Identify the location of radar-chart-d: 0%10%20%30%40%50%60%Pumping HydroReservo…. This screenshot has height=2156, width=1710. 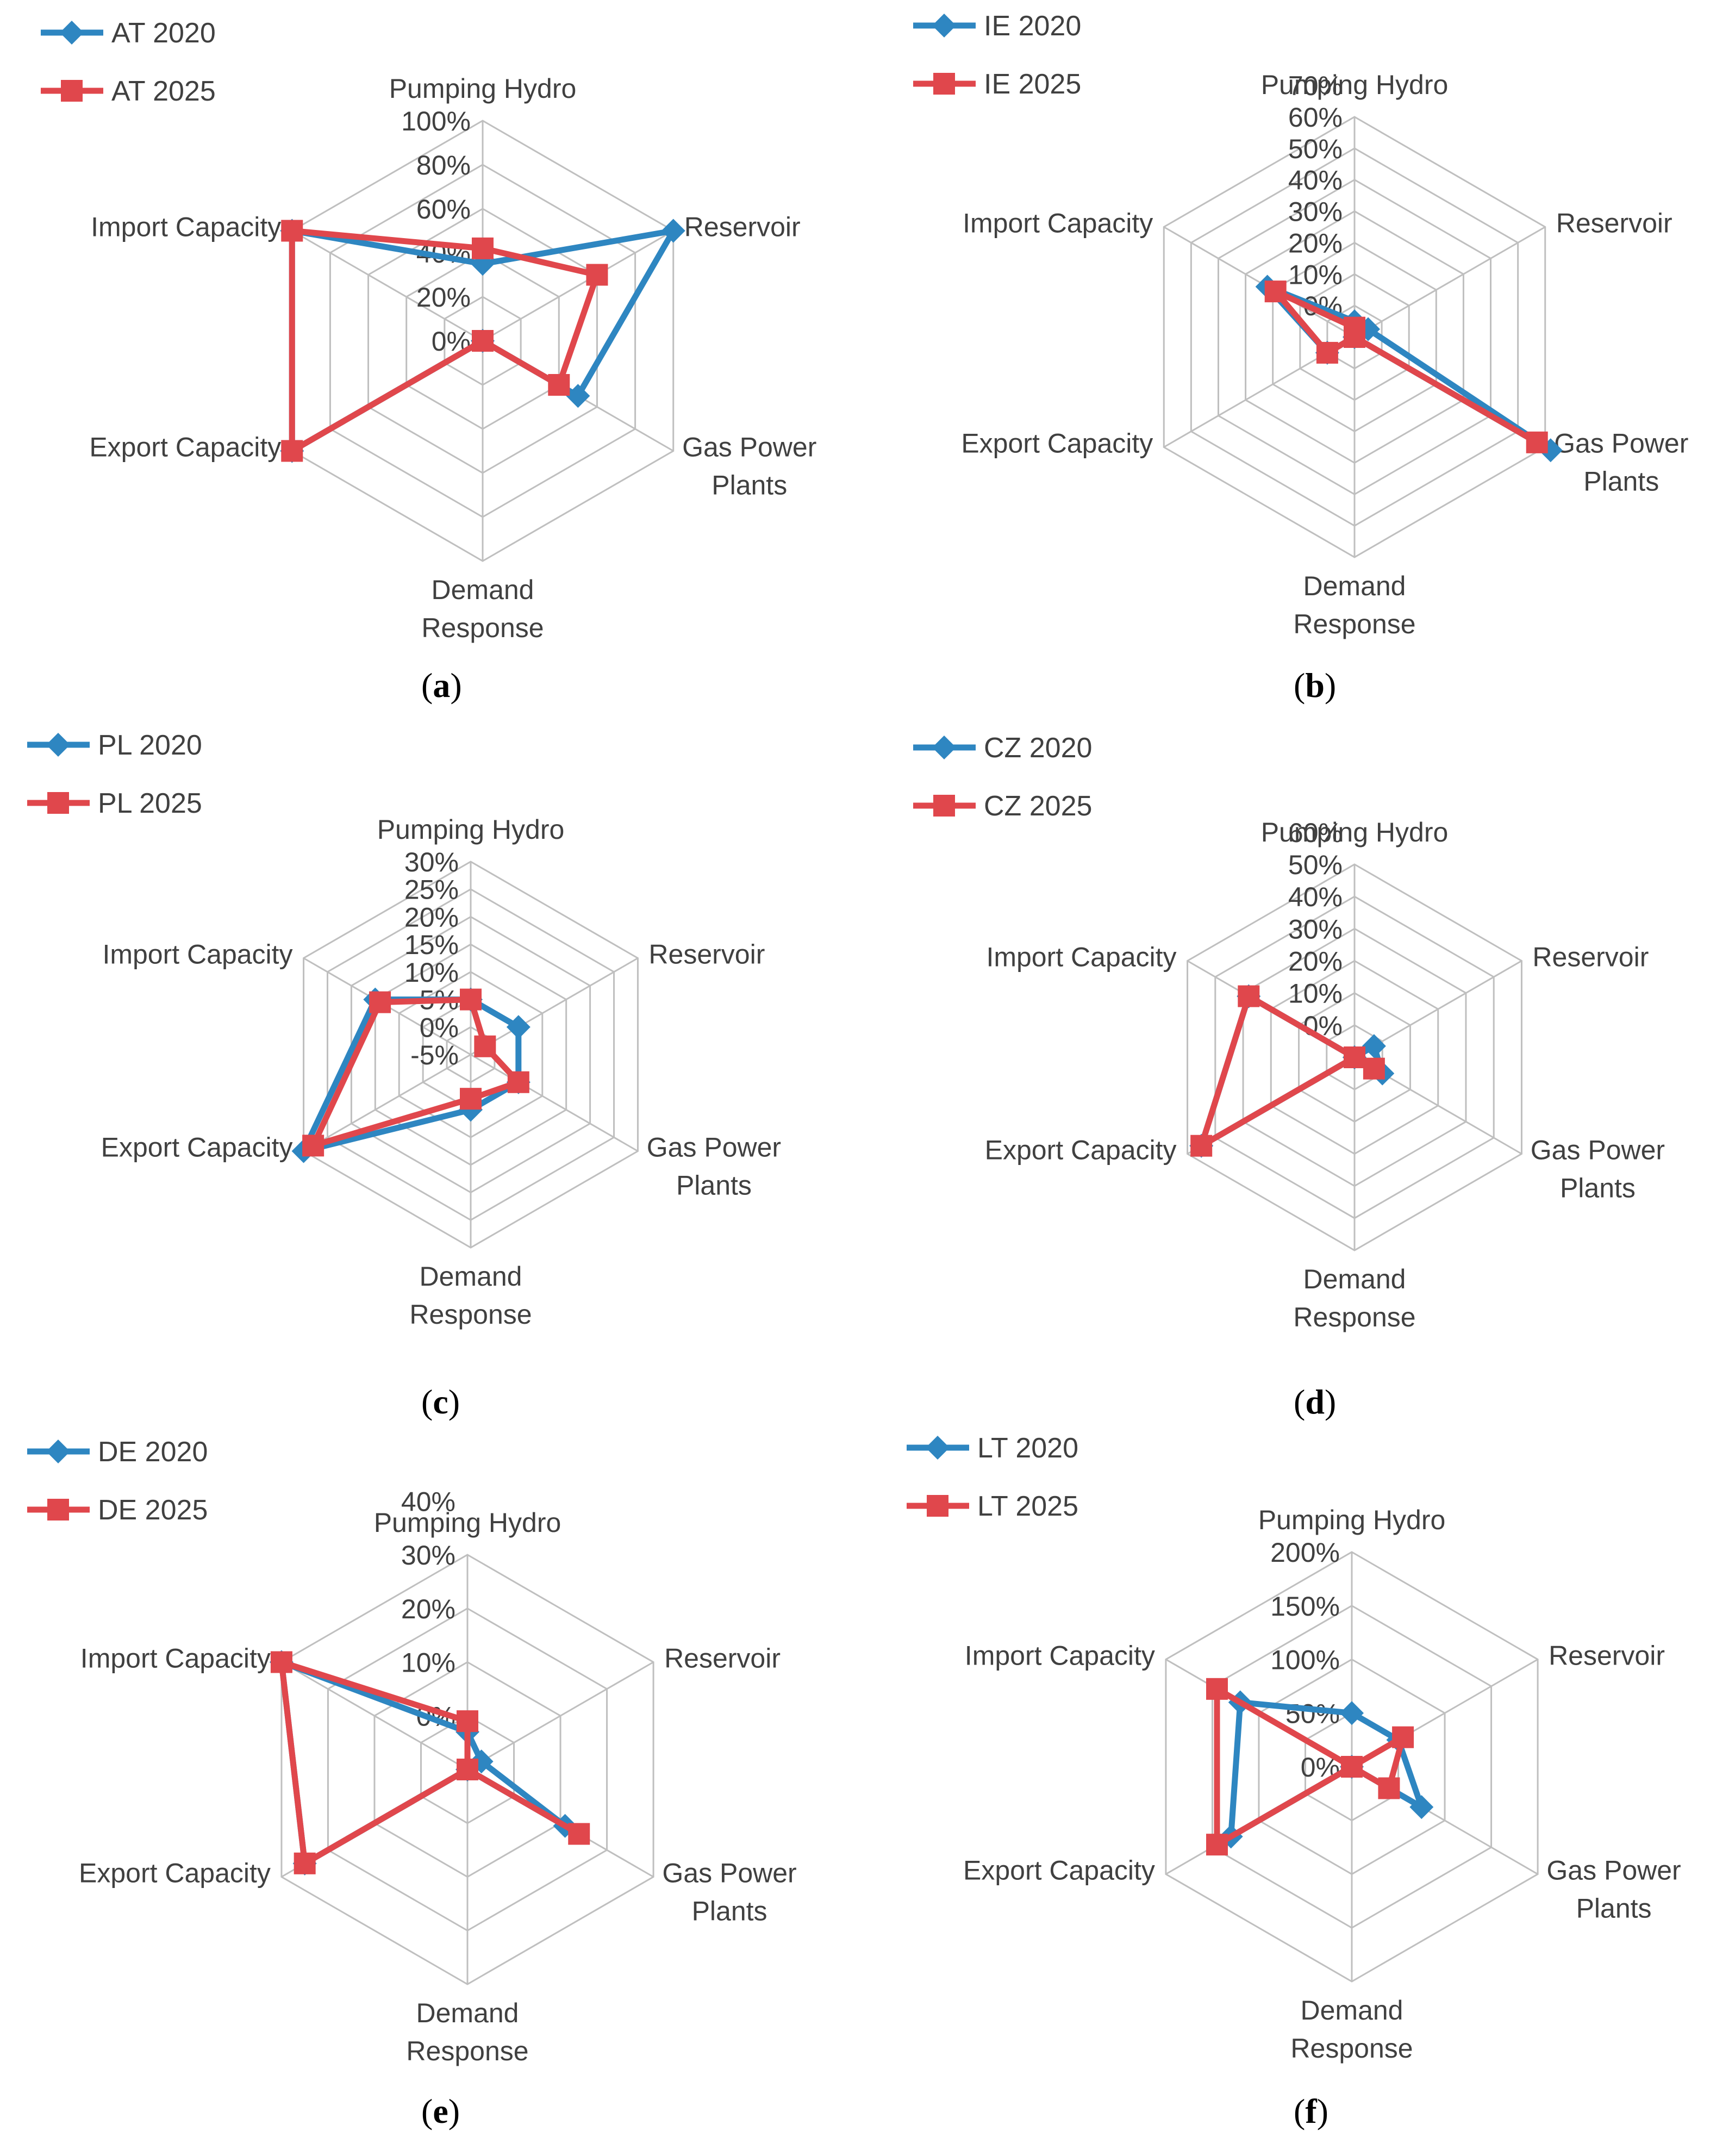
(1289, 1076).